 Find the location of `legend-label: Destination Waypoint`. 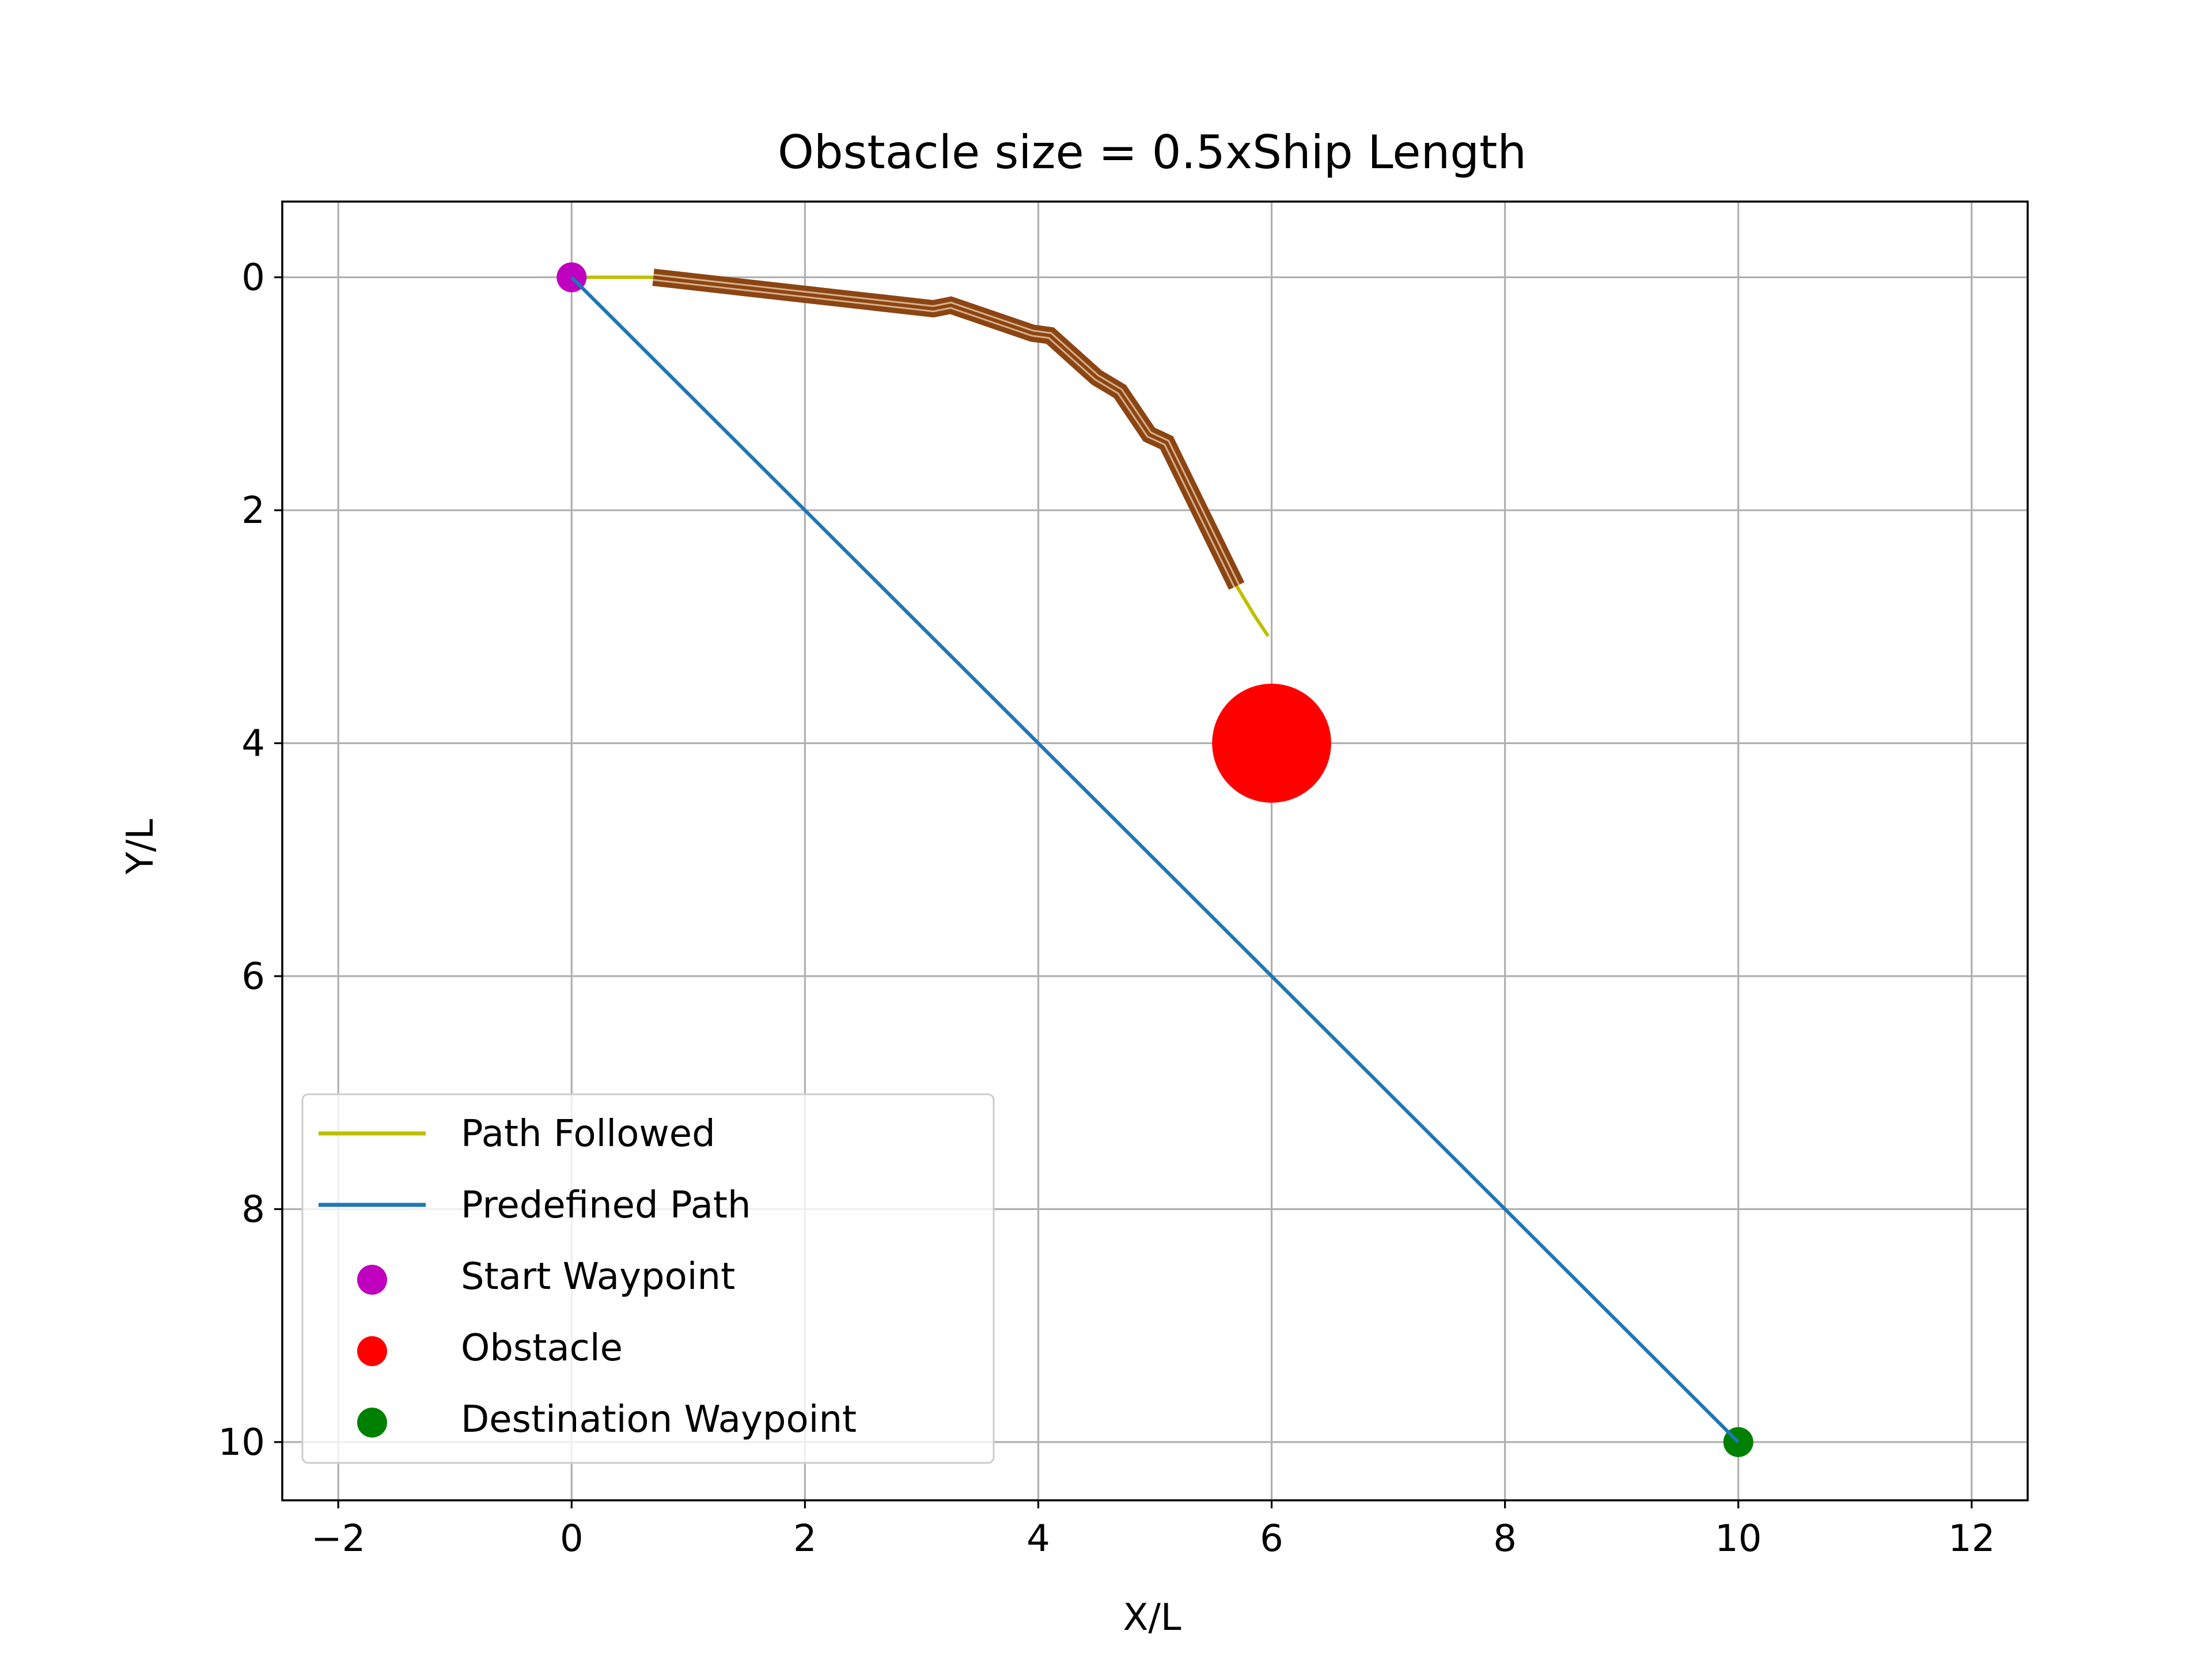

legend-label: Destination Waypoint is located at coordinates (659, 1419).